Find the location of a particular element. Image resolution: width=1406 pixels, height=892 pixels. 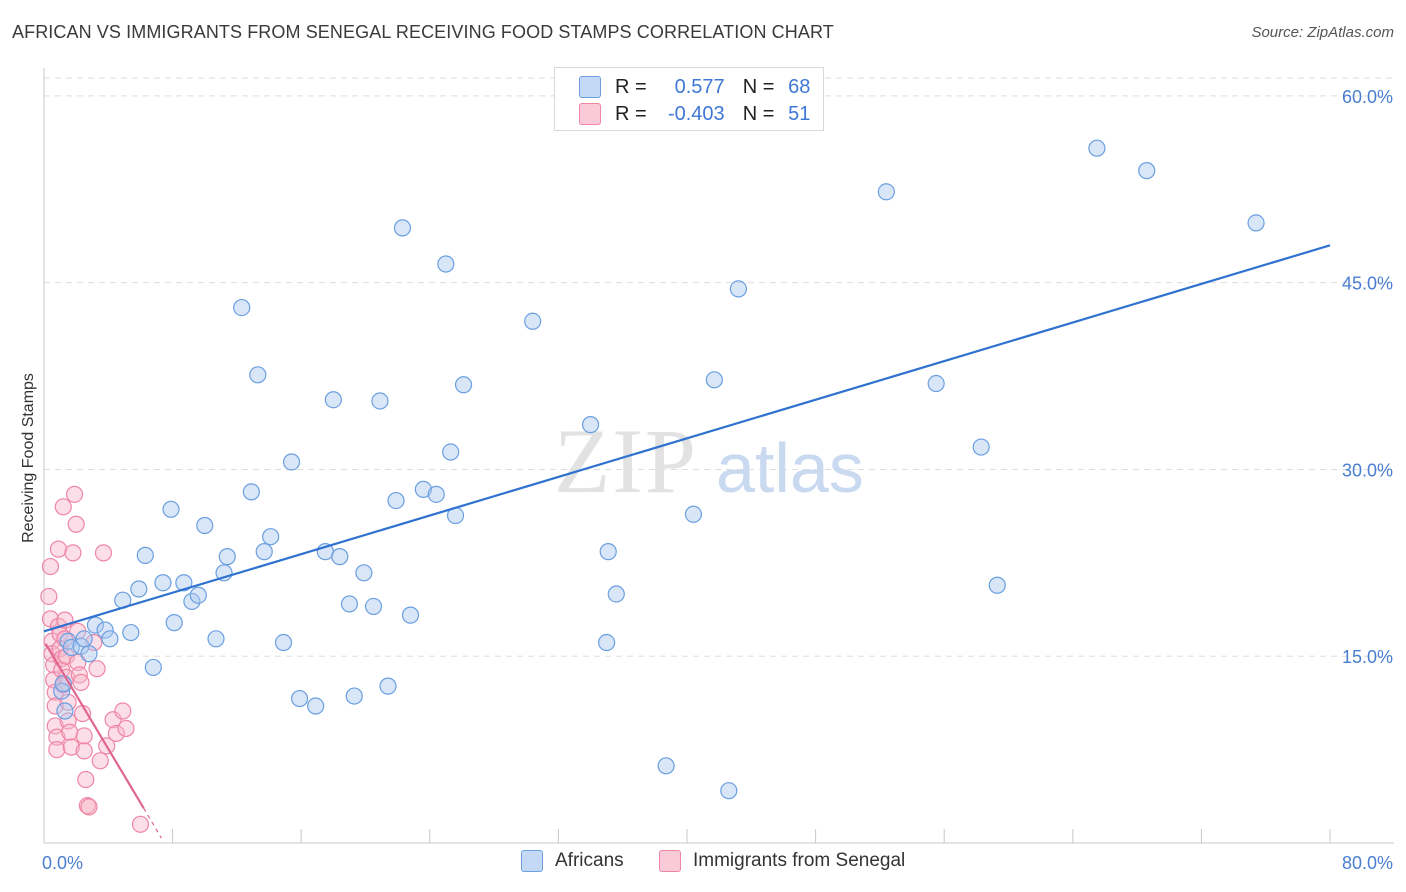

stats-legend: R = 0.577 N = 68 R = -0.403 N = 51 is located at coordinates (689, 99).